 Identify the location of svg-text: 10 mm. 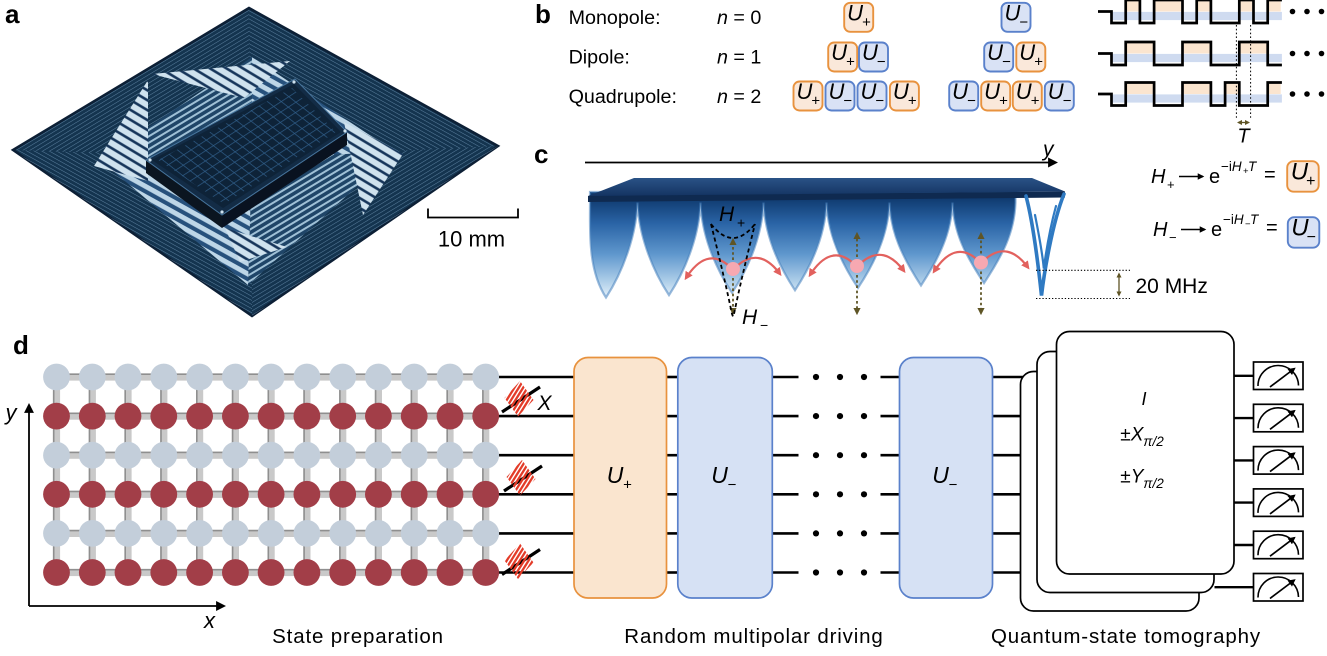
(471, 239).